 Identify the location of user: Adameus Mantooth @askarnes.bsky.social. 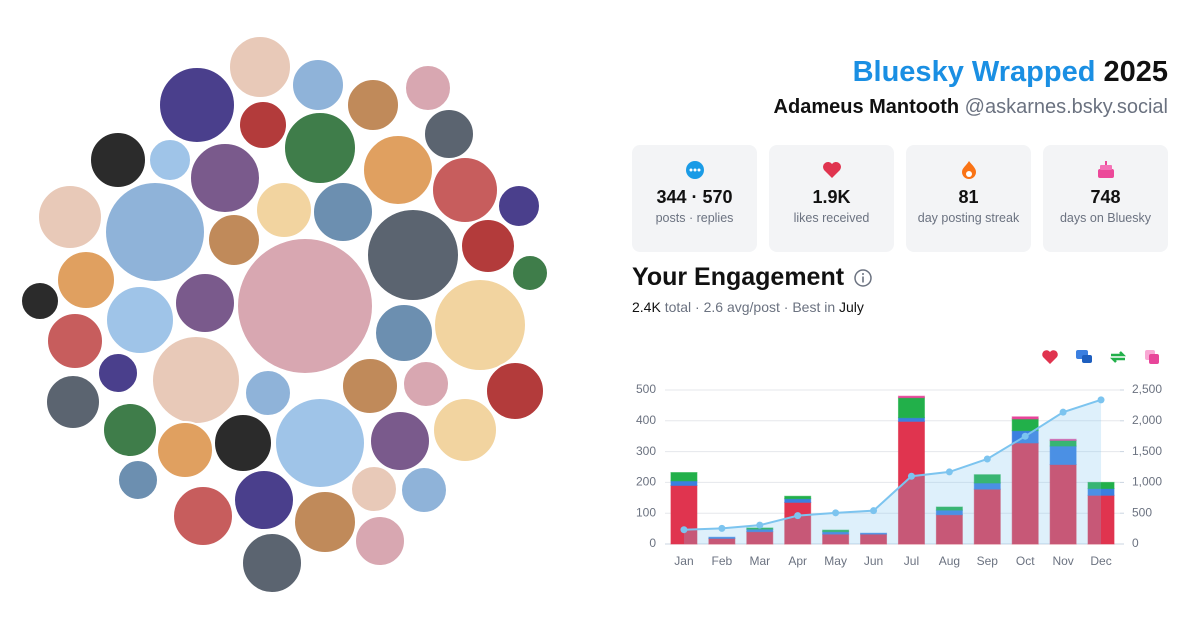
(971, 107).